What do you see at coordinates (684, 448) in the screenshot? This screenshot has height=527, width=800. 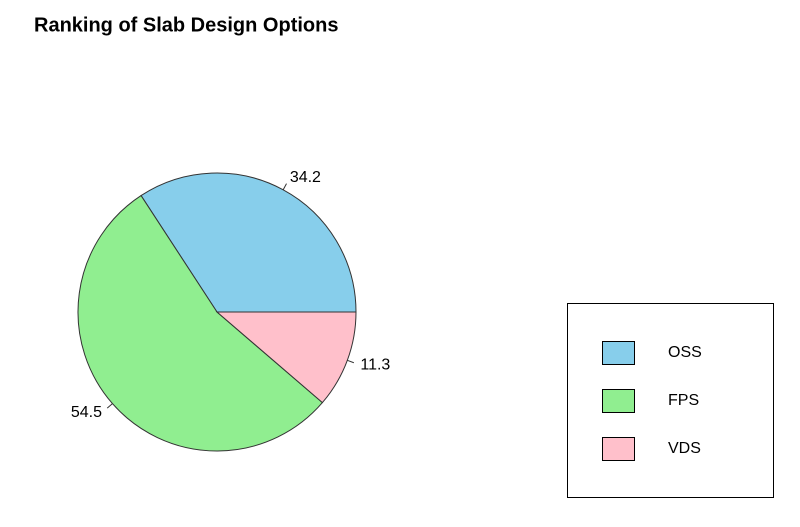 I see `legend-label: VDS` at bounding box center [684, 448].